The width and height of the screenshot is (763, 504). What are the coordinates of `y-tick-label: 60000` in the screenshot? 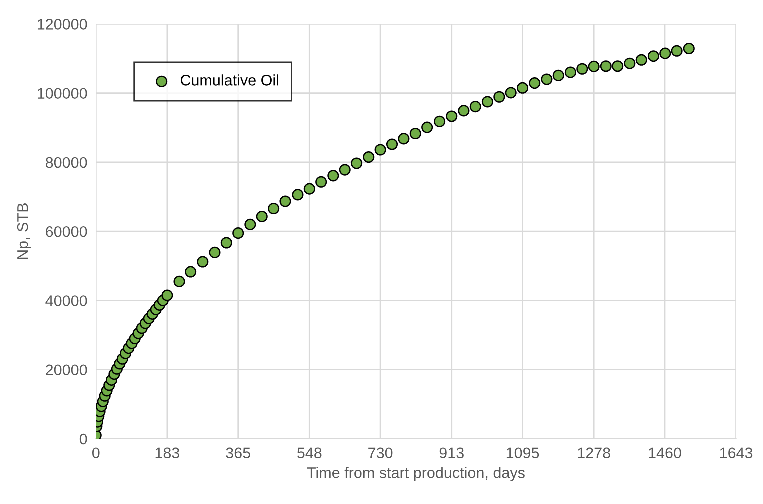 It's located at (67, 232).